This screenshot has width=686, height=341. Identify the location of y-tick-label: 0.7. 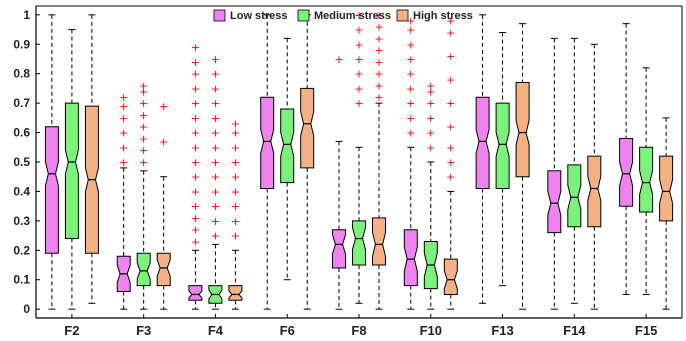
(21, 103).